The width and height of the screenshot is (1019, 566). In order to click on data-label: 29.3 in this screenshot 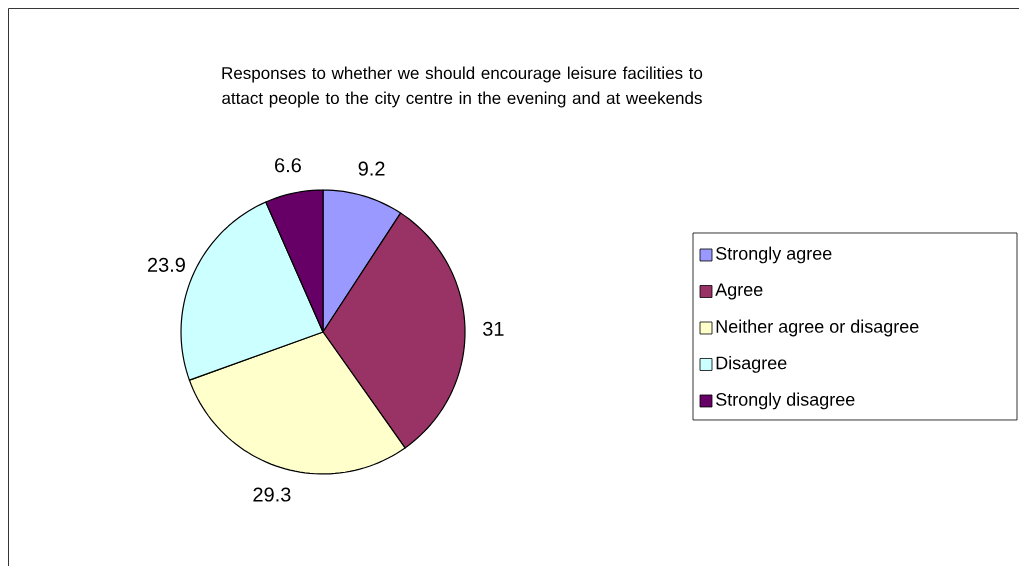, I will do `click(272, 494)`.